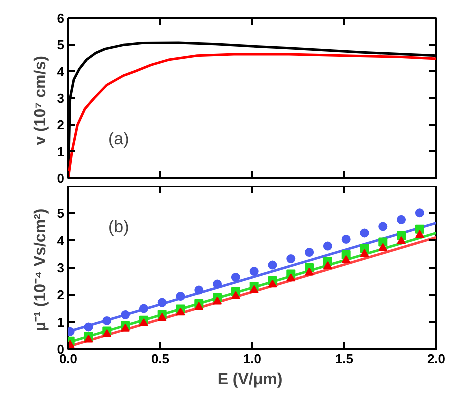 The width and height of the screenshot is (462, 410). I want to click on y-tick-label: 0, so click(61, 178).